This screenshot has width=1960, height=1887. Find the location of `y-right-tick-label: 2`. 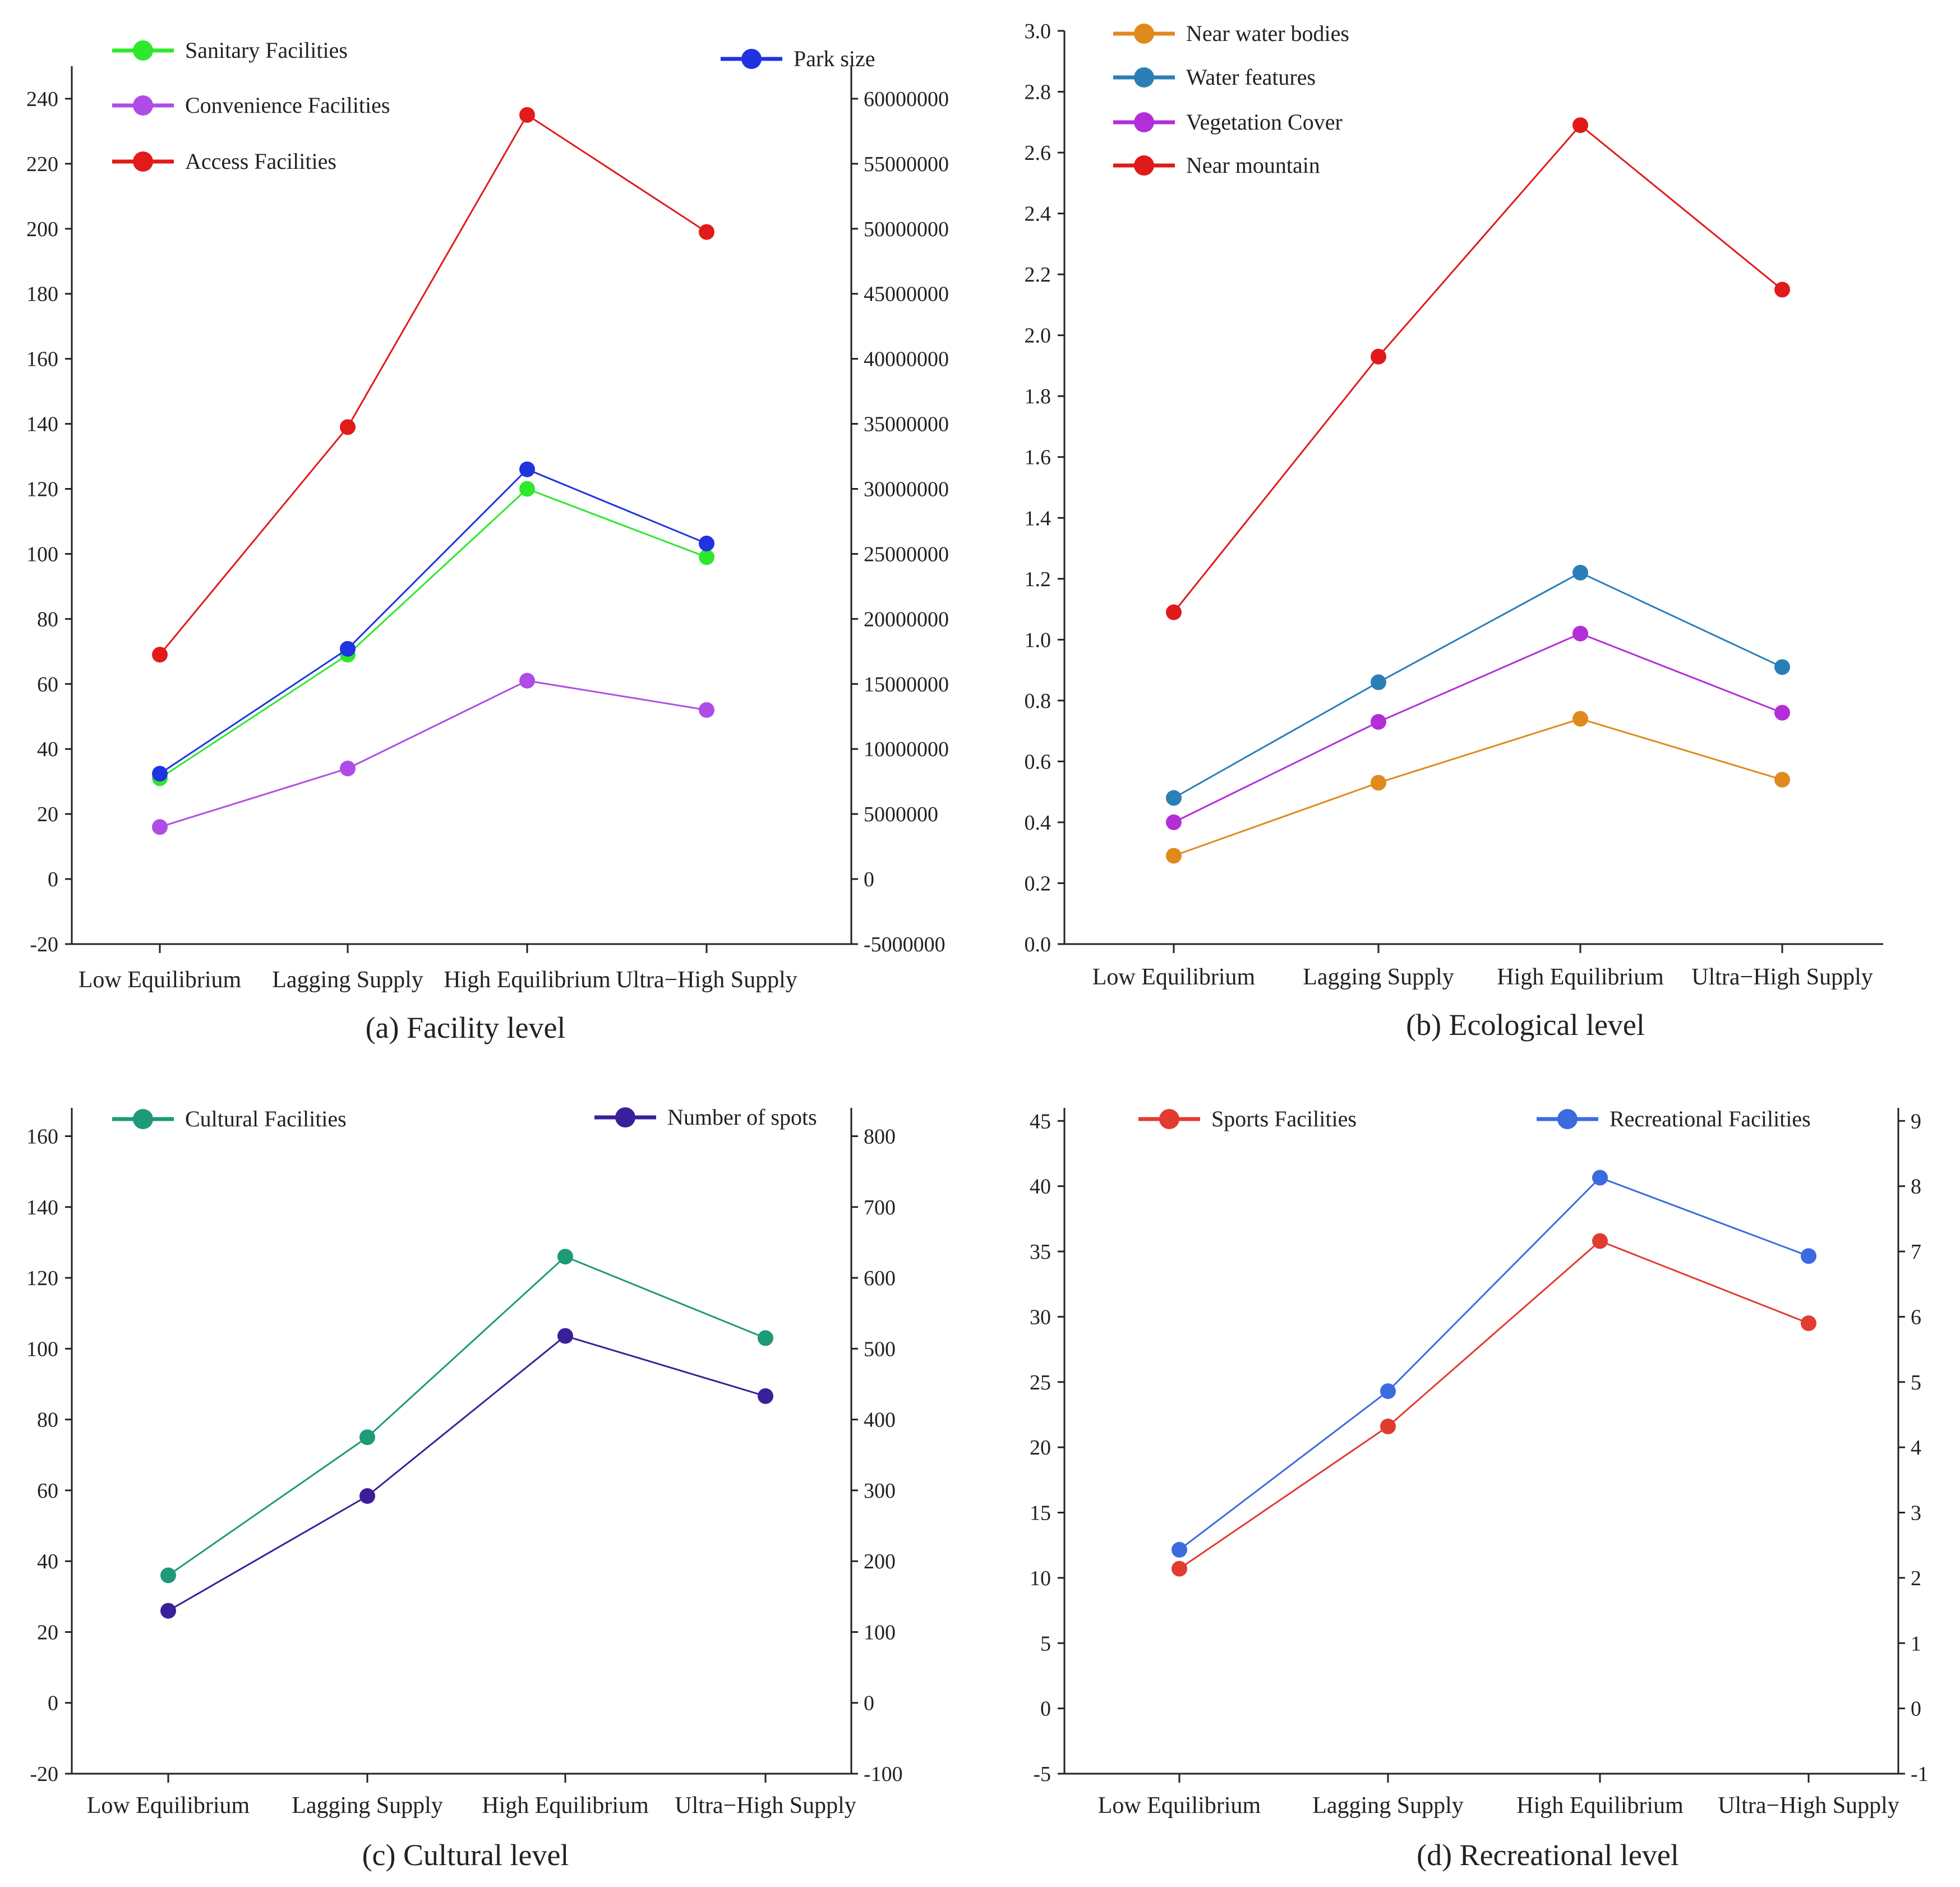

y-right-tick-label: 2 is located at coordinates (1916, 1578).